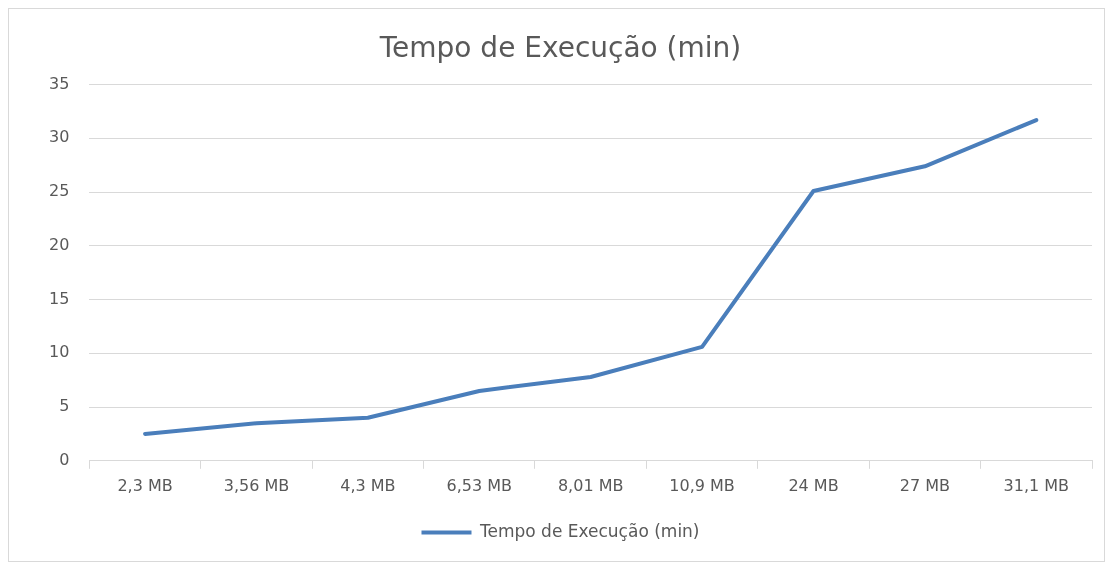 This screenshot has width=1113, height=570. Describe the element at coordinates (59, 137) in the screenshot. I see `y-tick-label: 30` at that location.